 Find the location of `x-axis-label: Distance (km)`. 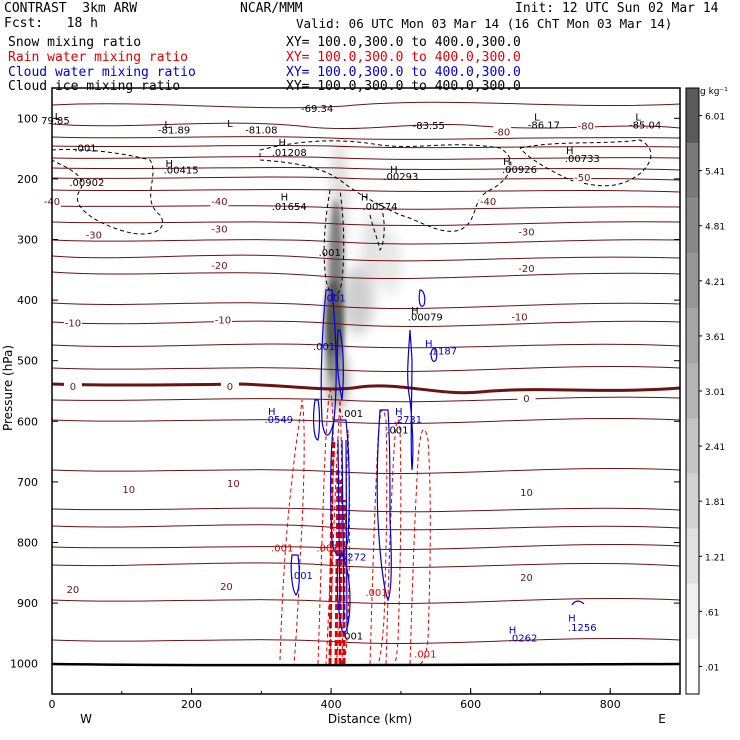

x-axis-label: Distance (km) is located at coordinates (370, 719).